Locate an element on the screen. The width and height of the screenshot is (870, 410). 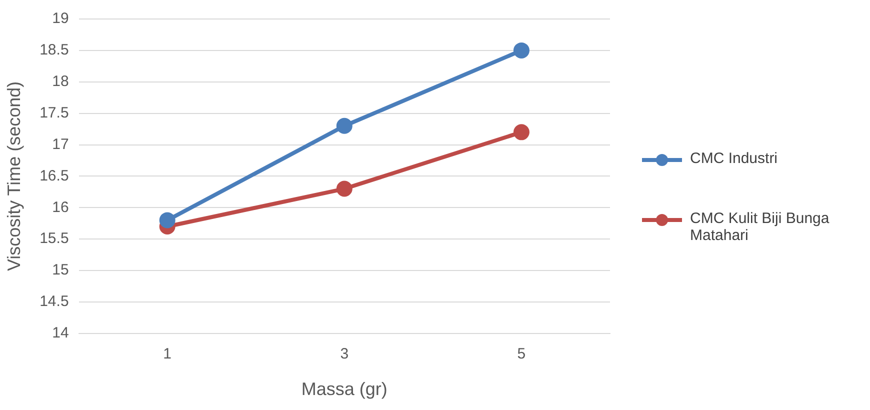
y-tick-label: 16.5 is located at coordinates (54, 175).